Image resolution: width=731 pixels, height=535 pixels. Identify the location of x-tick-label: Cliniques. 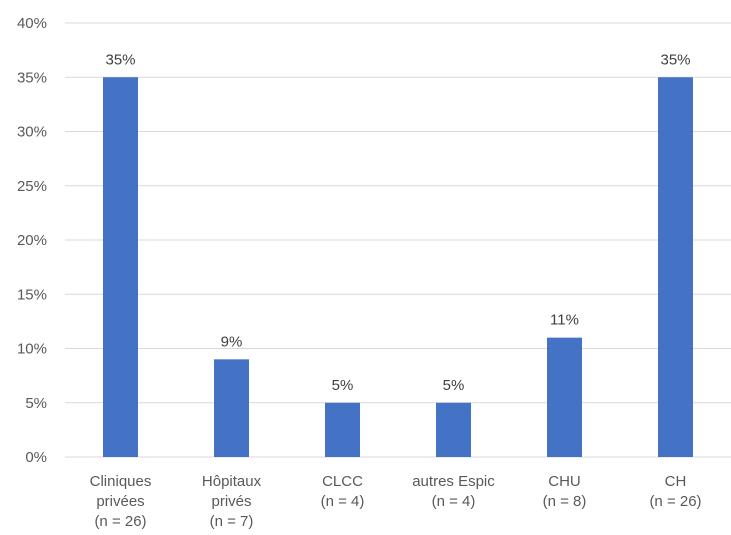
(121, 481).